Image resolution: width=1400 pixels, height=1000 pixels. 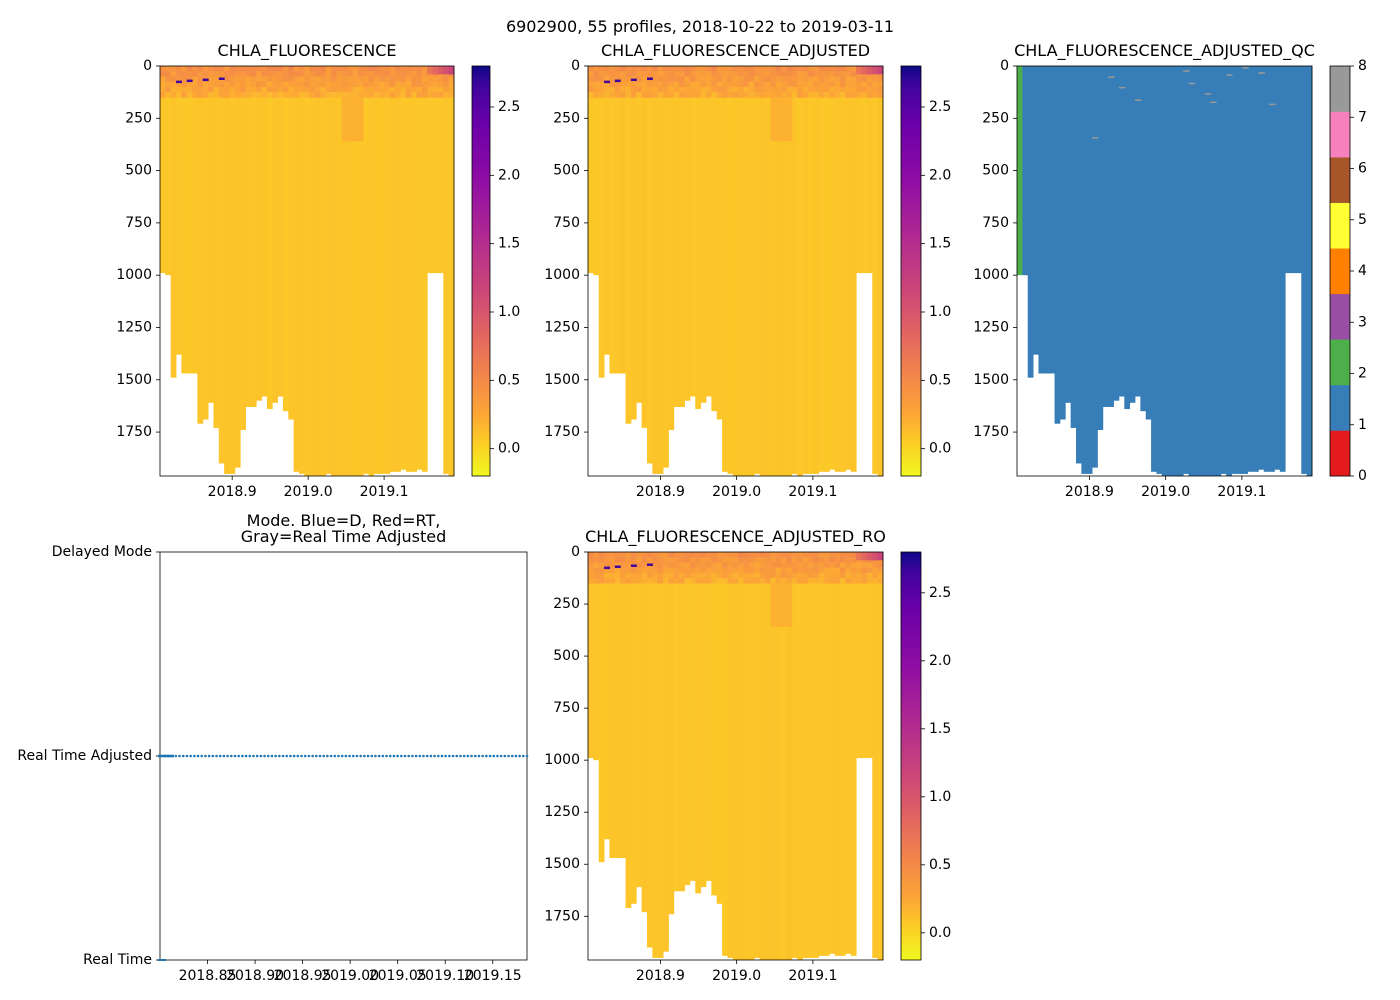 I want to click on chla-adjusted-qc-title: CHLA_FLUORESCENCE_ADJUSTED_QC, so click(x=1164, y=51).